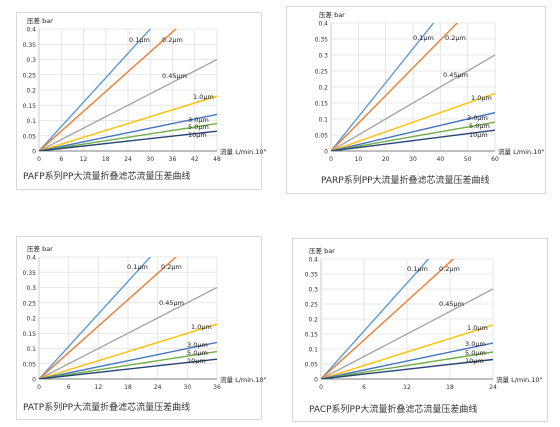 This screenshot has width=560, height=427. Describe the element at coordinates (441, 159) in the screenshot. I see `x-tick-label: 40` at that location.